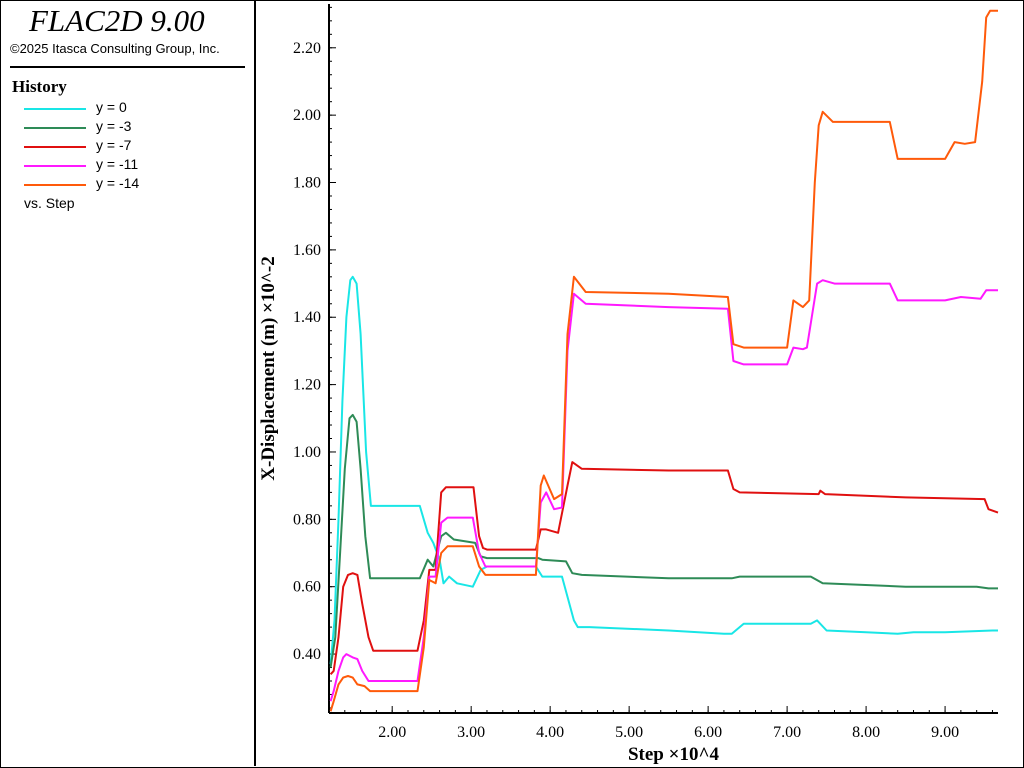 The image size is (1024, 768). Describe the element at coordinates (55, 109) in the screenshot. I see `legend-swatch-cyan` at that location.